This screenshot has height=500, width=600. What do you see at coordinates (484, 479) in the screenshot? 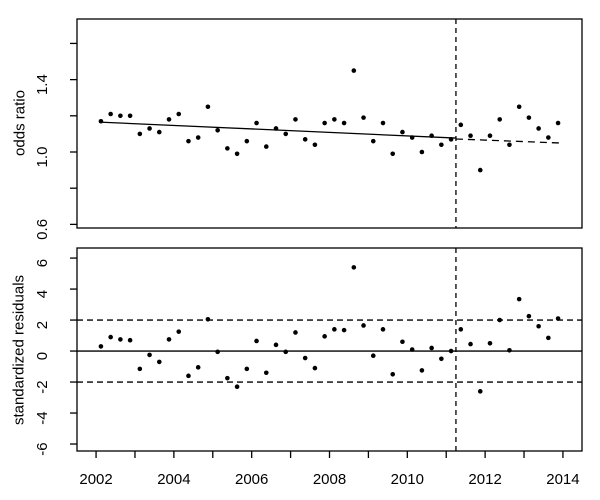
I see `x-tick-label: 2012` at bounding box center [484, 479].